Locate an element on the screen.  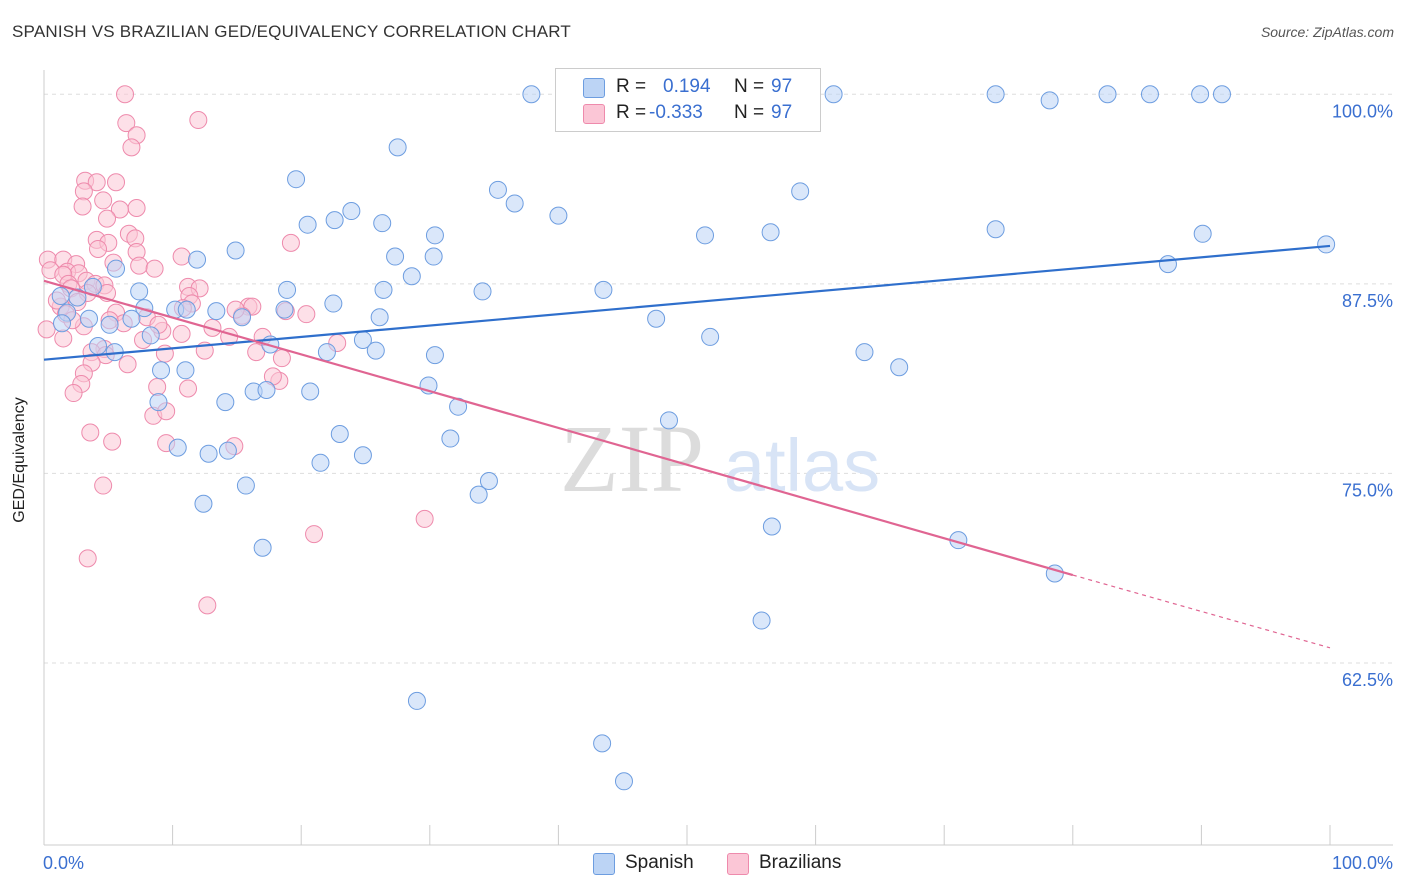
legend-n-value: 97 is located at coordinates (782, 112).